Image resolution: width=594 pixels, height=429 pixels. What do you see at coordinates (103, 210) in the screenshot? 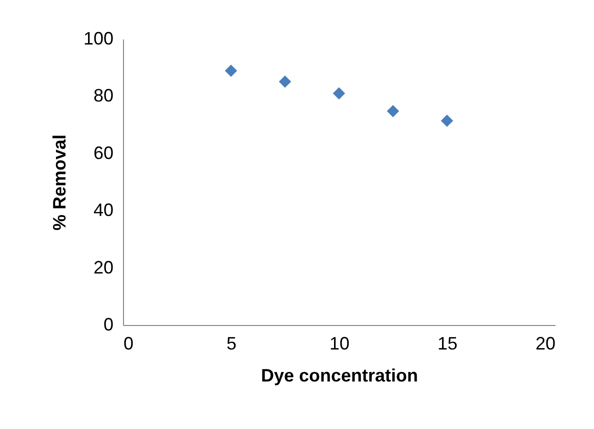
I see `y-tick-label: 40` at bounding box center [103, 210].